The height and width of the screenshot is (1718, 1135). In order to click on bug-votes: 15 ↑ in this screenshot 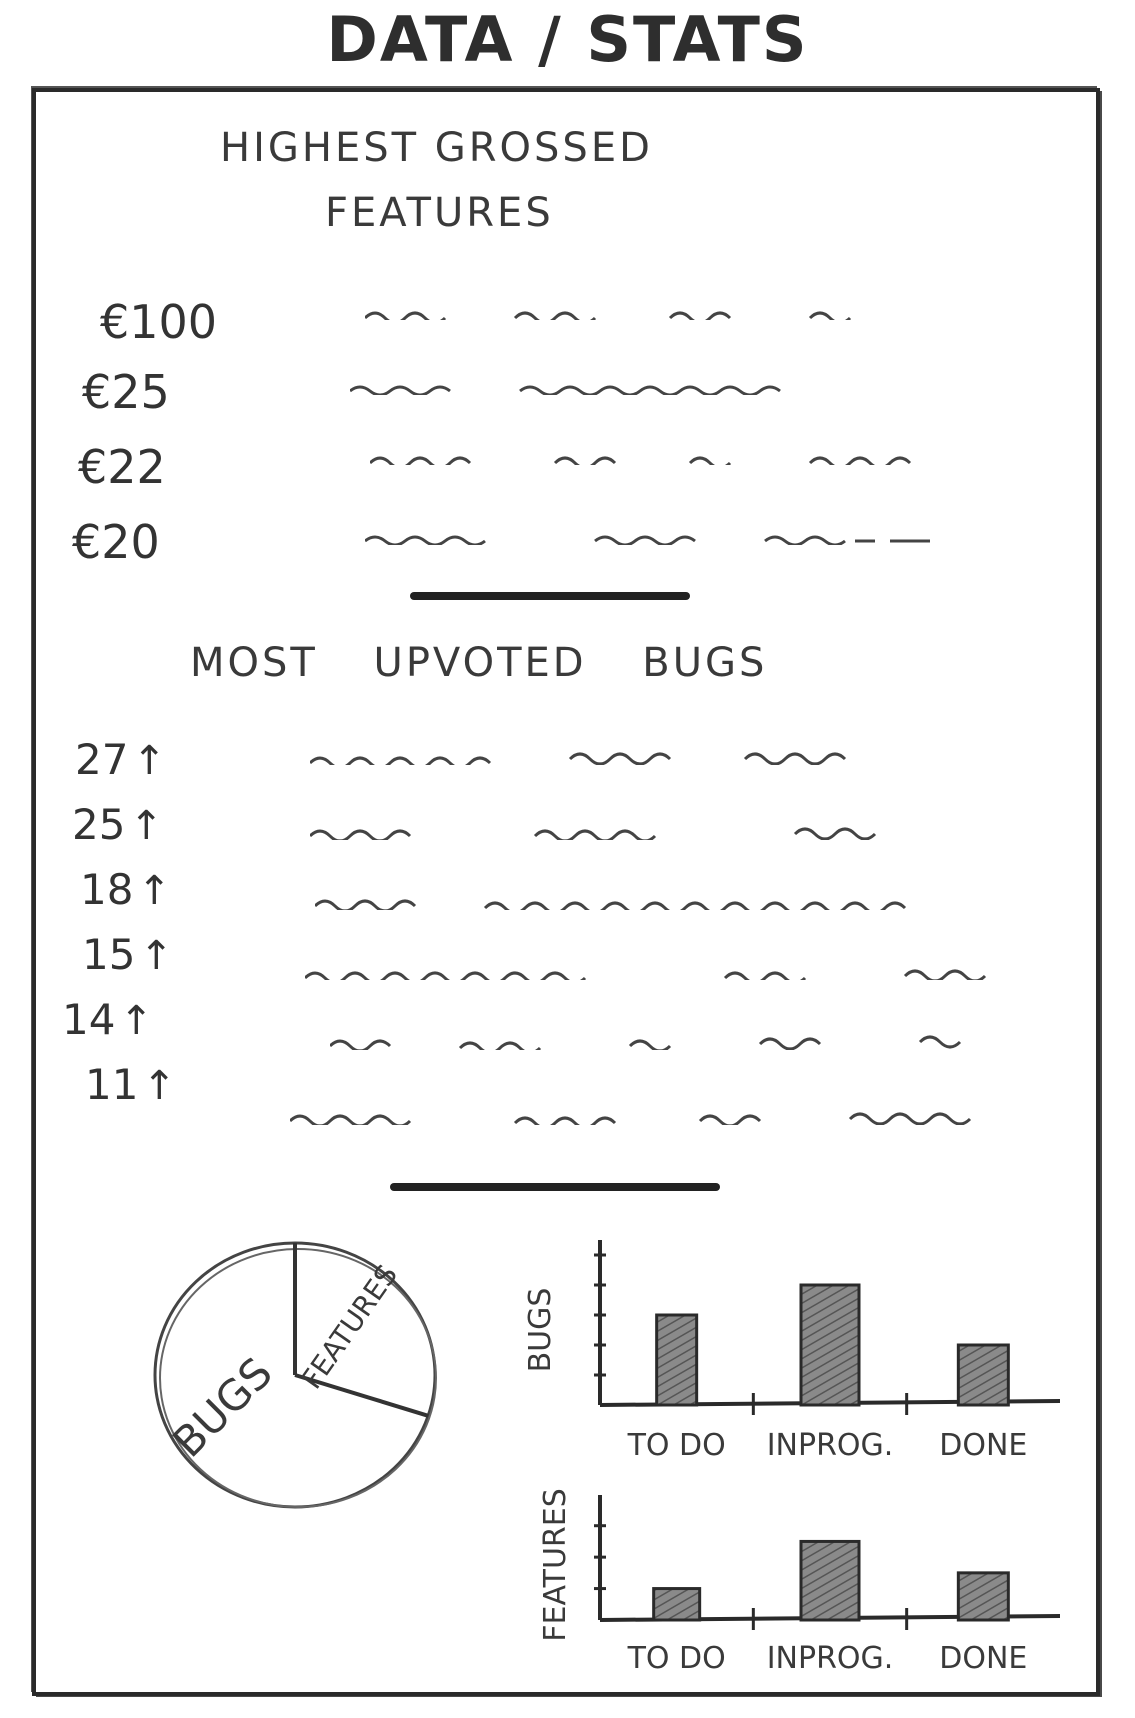, I will do `click(127, 954)`.